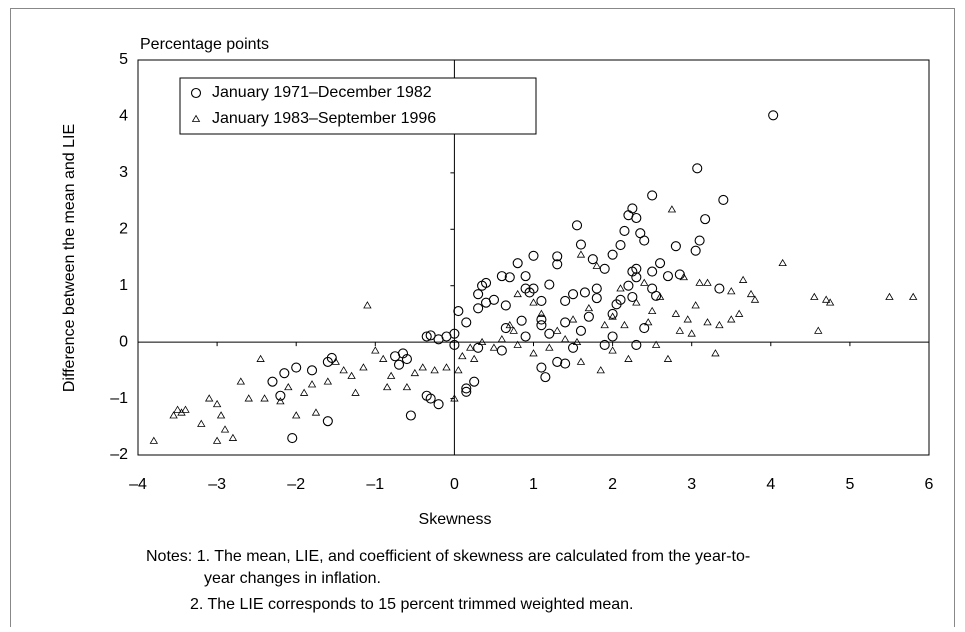  Describe the element at coordinates (324, 118) in the screenshot. I see `legend-label: January 1983–September 1996` at that location.